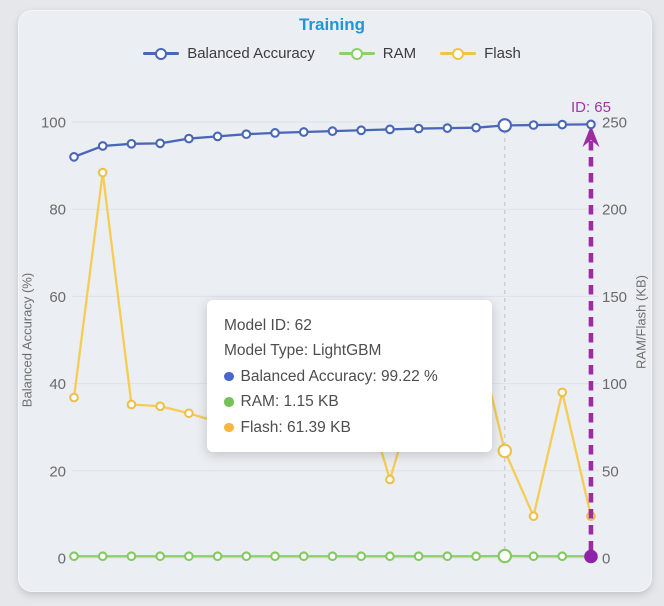  I want to click on right-axis-tick: 100, so click(614, 384).